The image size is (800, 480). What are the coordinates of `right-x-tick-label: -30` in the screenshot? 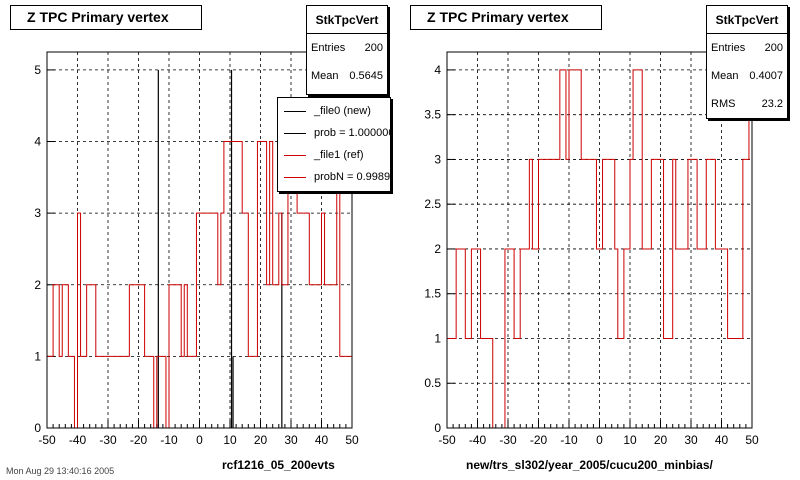 It's located at (508, 440).